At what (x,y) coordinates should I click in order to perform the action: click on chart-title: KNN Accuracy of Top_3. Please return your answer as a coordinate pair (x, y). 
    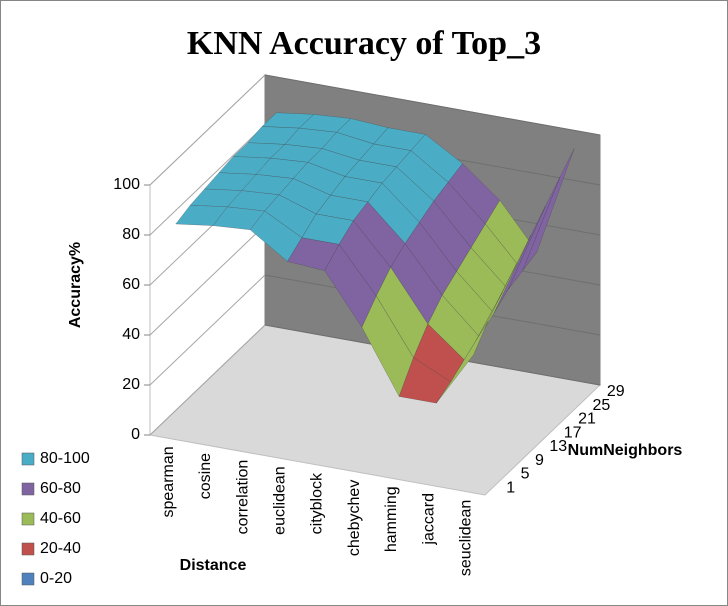
    Looking at the image, I should click on (364, 43).